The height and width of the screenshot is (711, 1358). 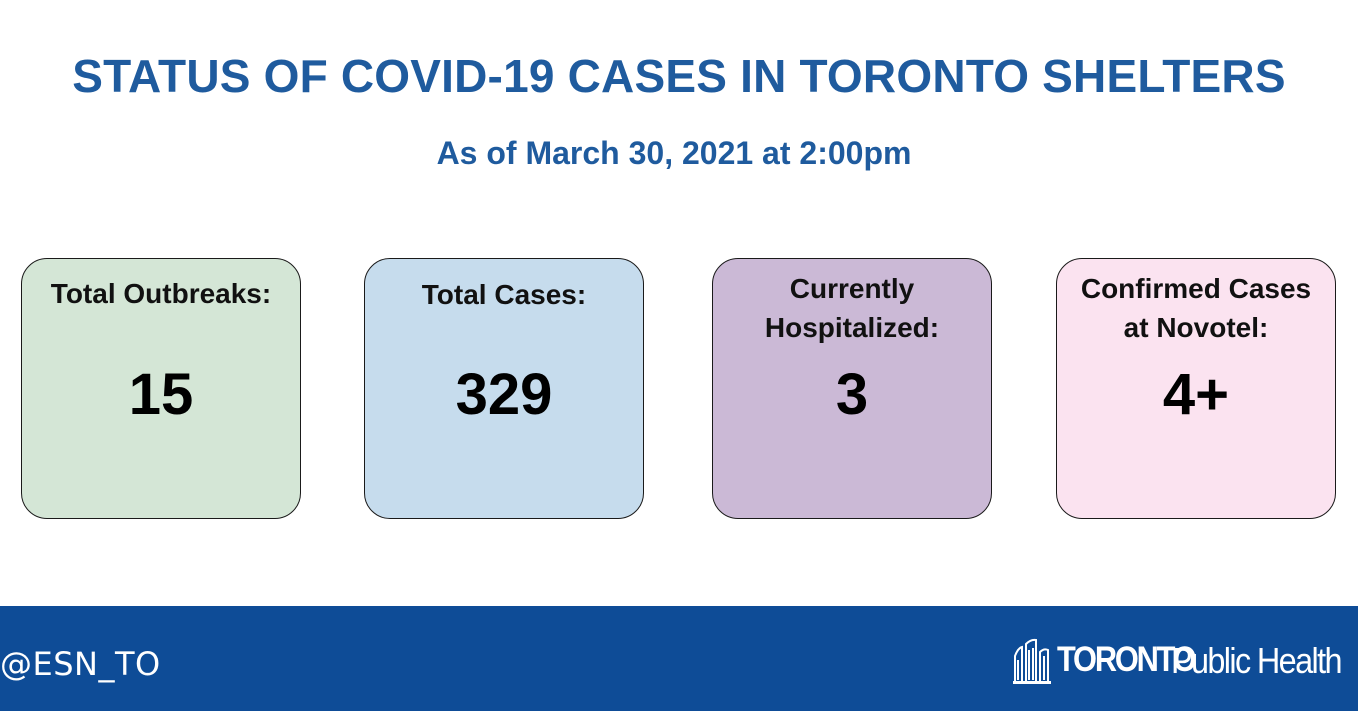 I want to click on card-label-line2: at Novotel:, so click(x=1196, y=327).